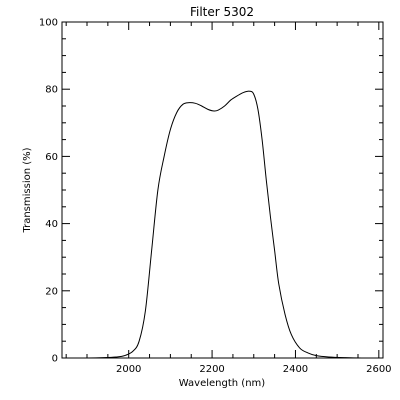  What do you see at coordinates (222, 12) in the screenshot?
I see `chart-title: Filter 5302` at bounding box center [222, 12].